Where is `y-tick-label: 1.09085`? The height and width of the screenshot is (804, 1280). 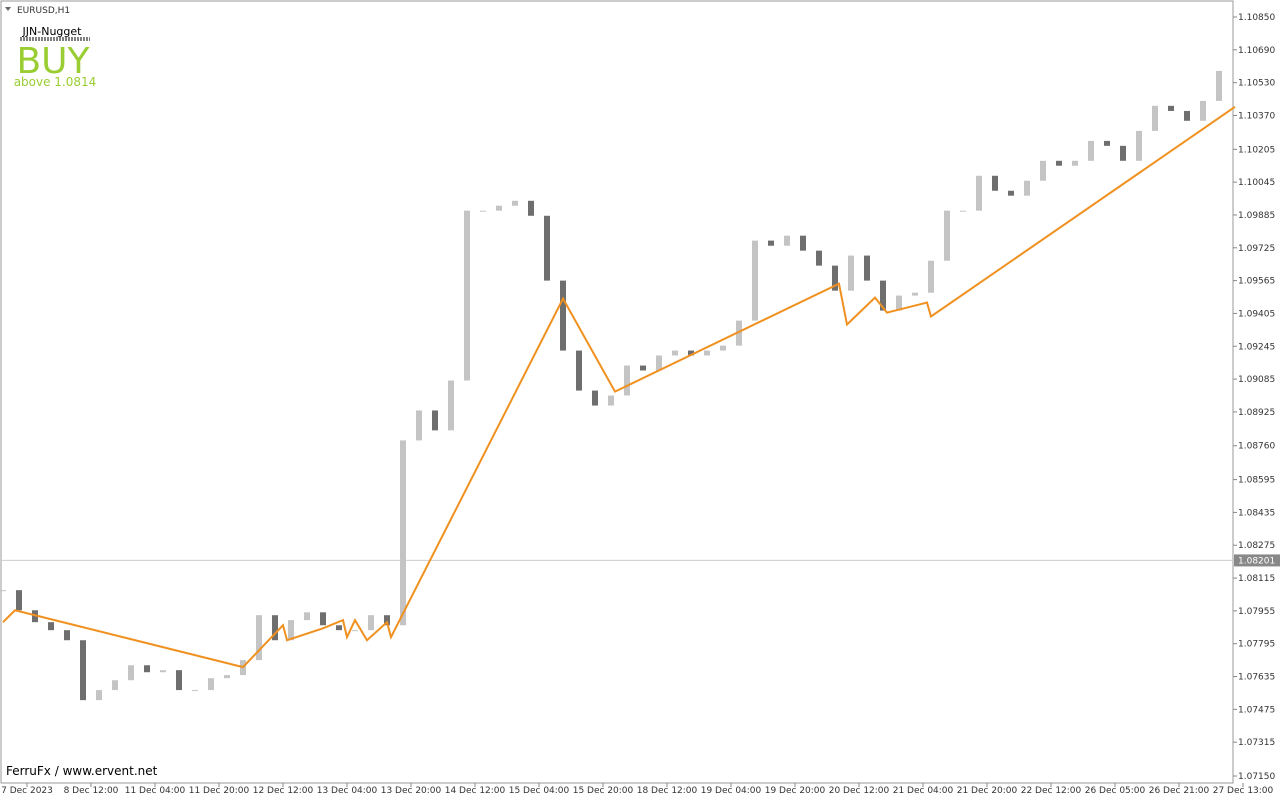
y-tick-label: 1.09085 is located at coordinates (1256, 380).